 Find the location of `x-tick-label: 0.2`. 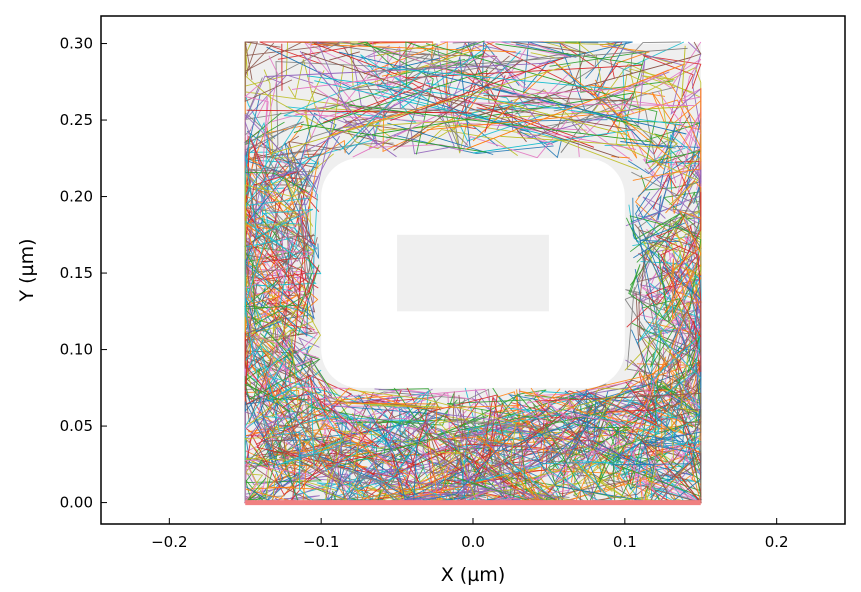

x-tick-label: 0.2 is located at coordinates (777, 542).